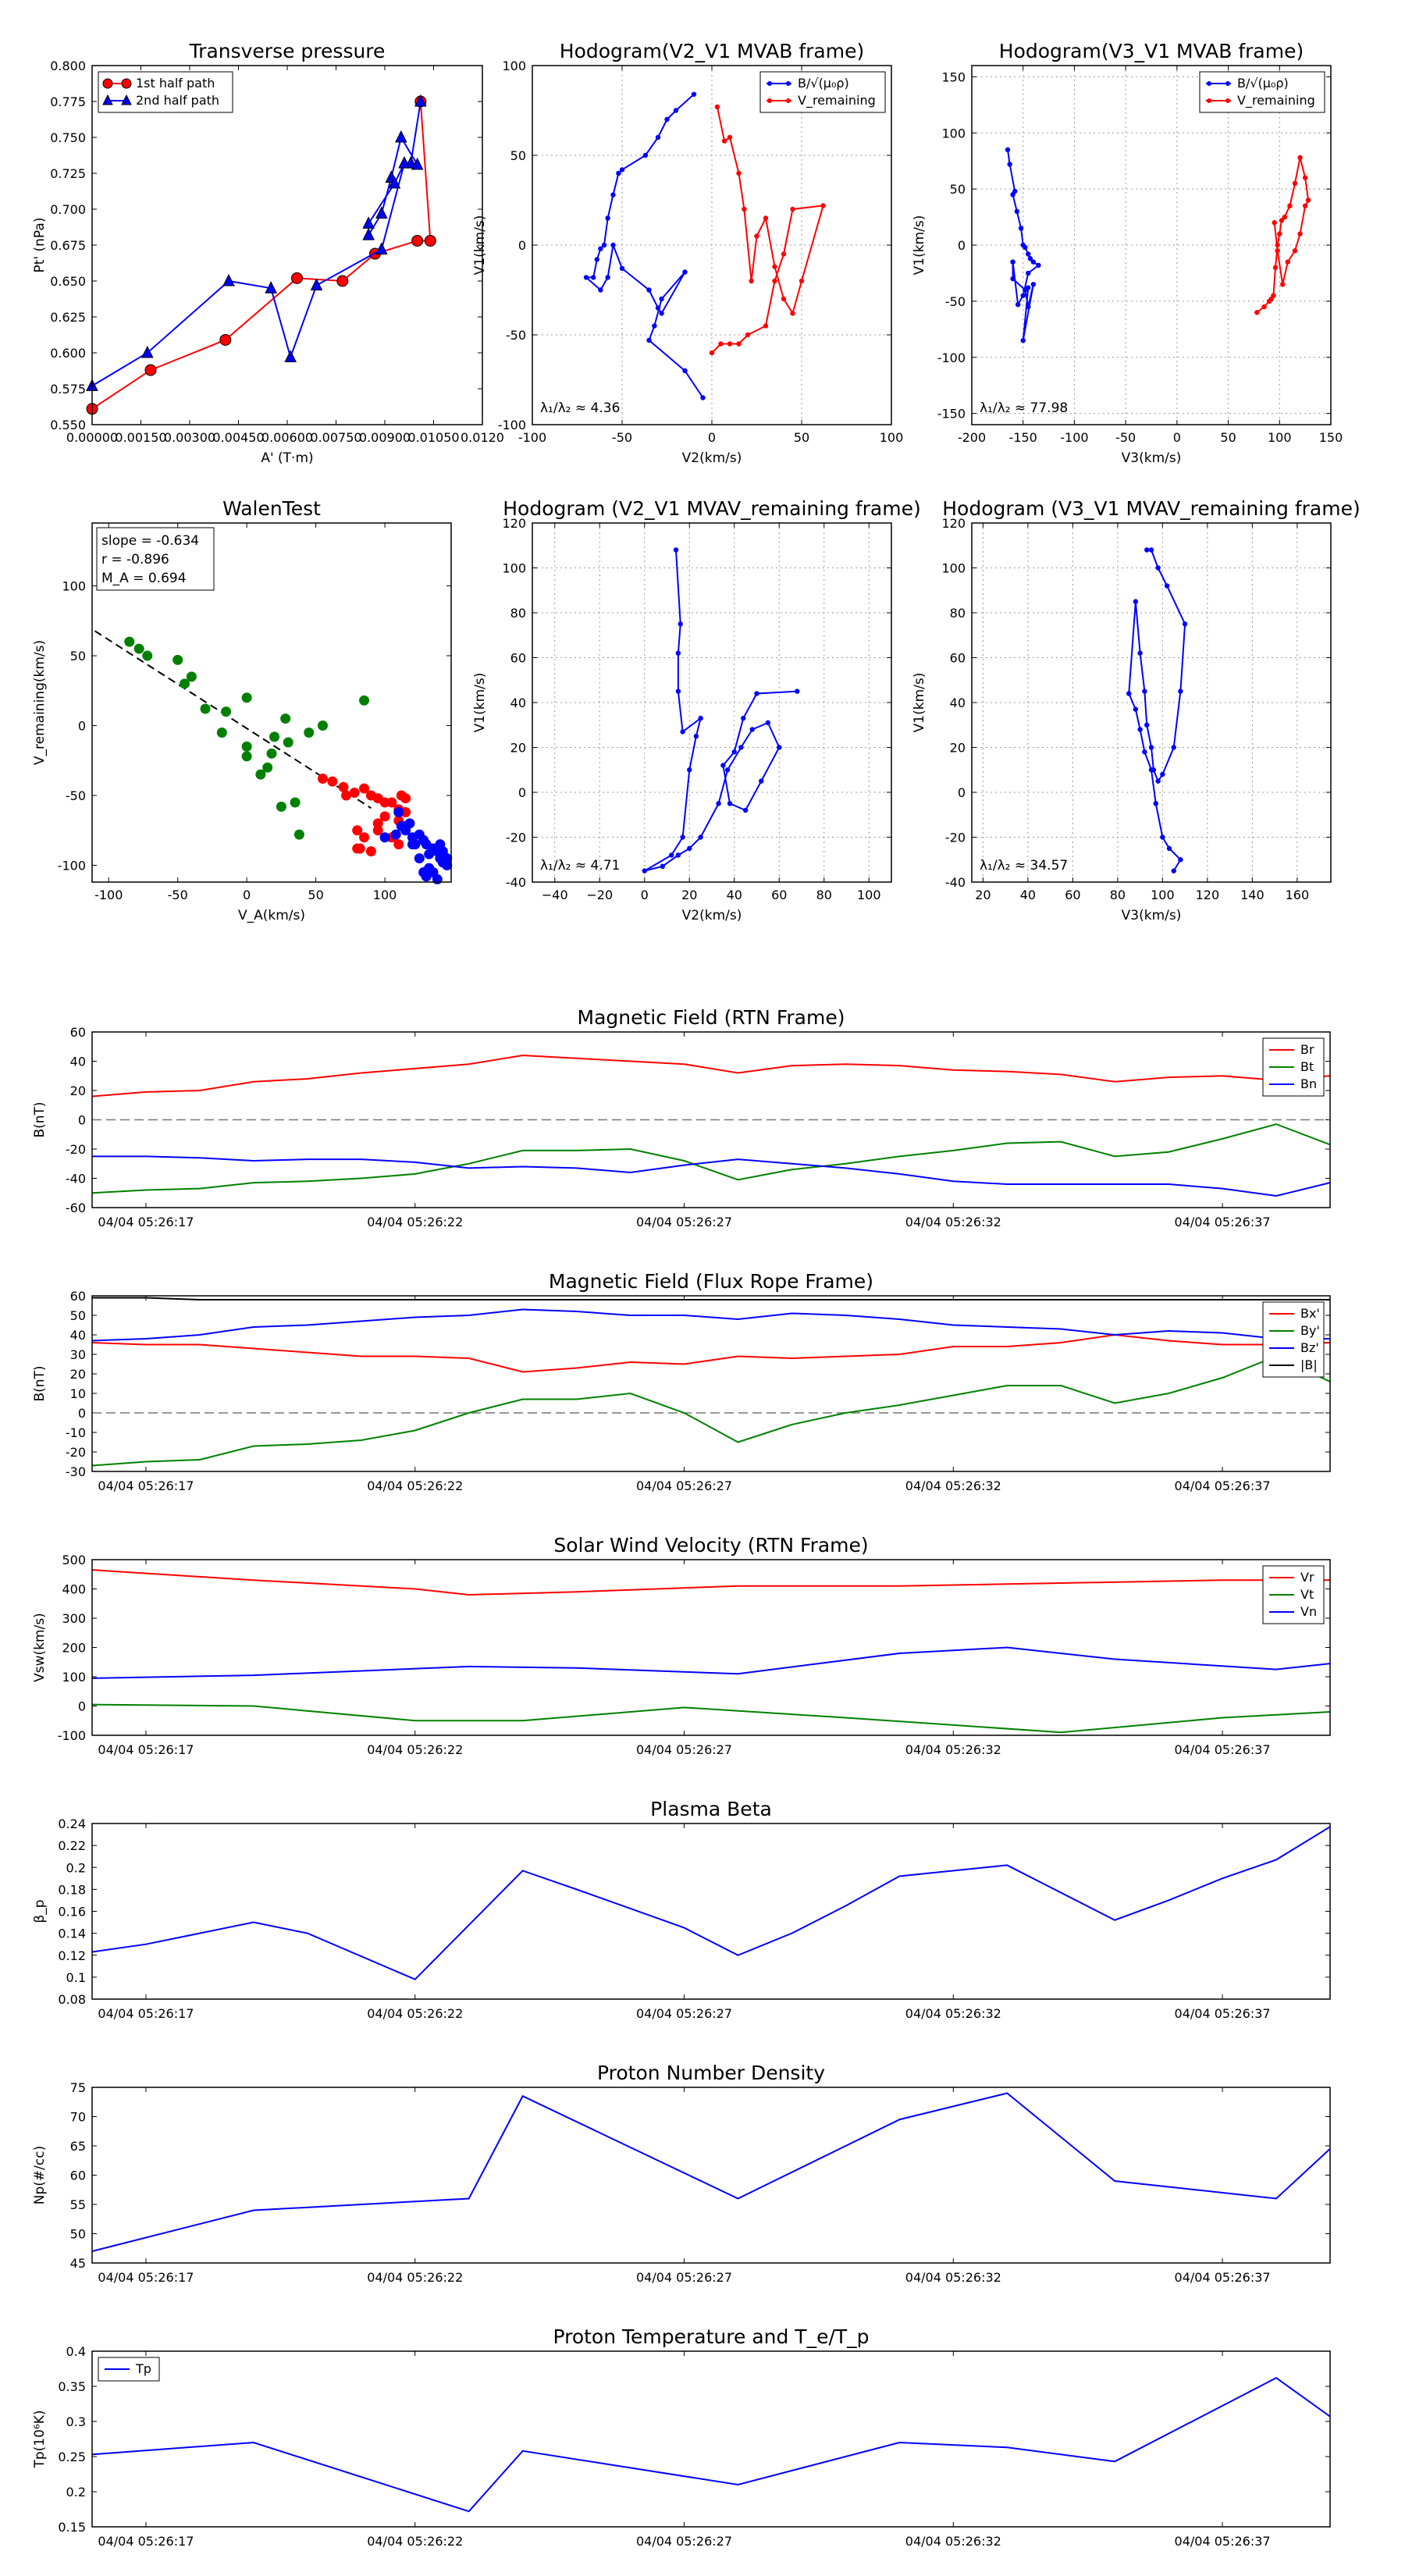  What do you see at coordinates (919, 245) in the screenshot?
I see `y-axis-label: V1(km/s)` at bounding box center [919, 245].